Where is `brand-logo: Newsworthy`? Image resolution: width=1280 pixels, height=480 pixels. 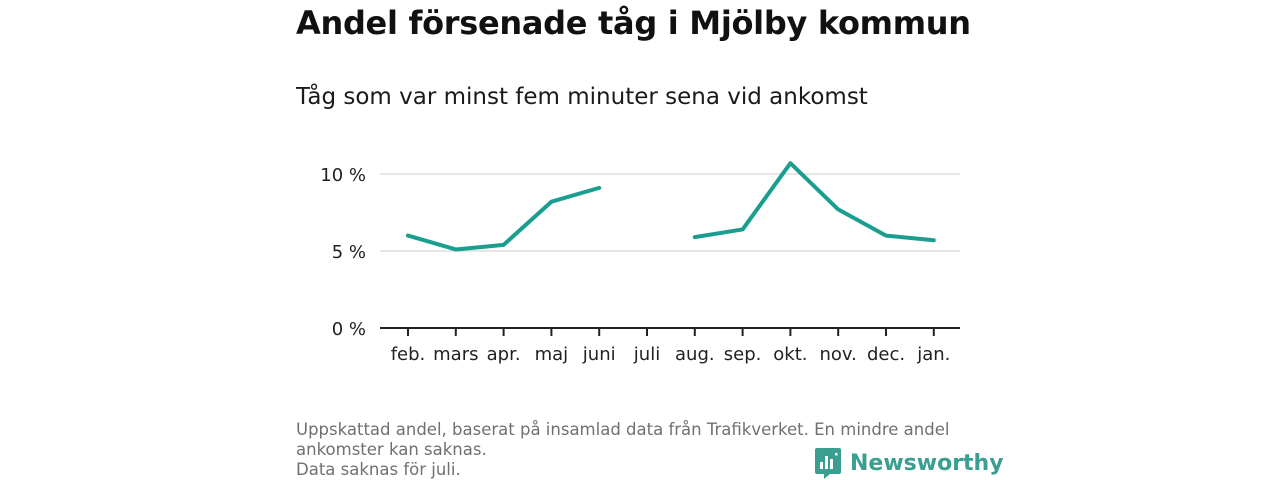
brand-logo: Newsworthy is located at coordinates (909, 463).